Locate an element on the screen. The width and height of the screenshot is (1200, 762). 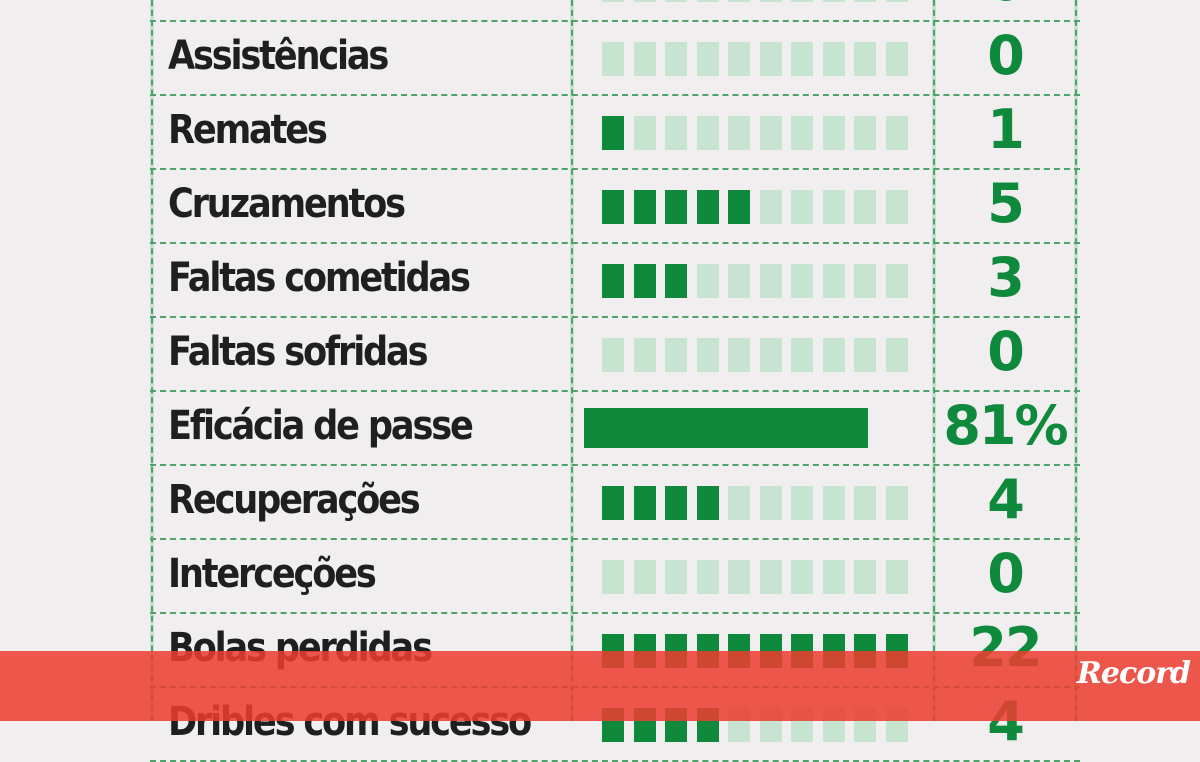
stat-label: Faltas sofridas is located at coordinates (298, 352).